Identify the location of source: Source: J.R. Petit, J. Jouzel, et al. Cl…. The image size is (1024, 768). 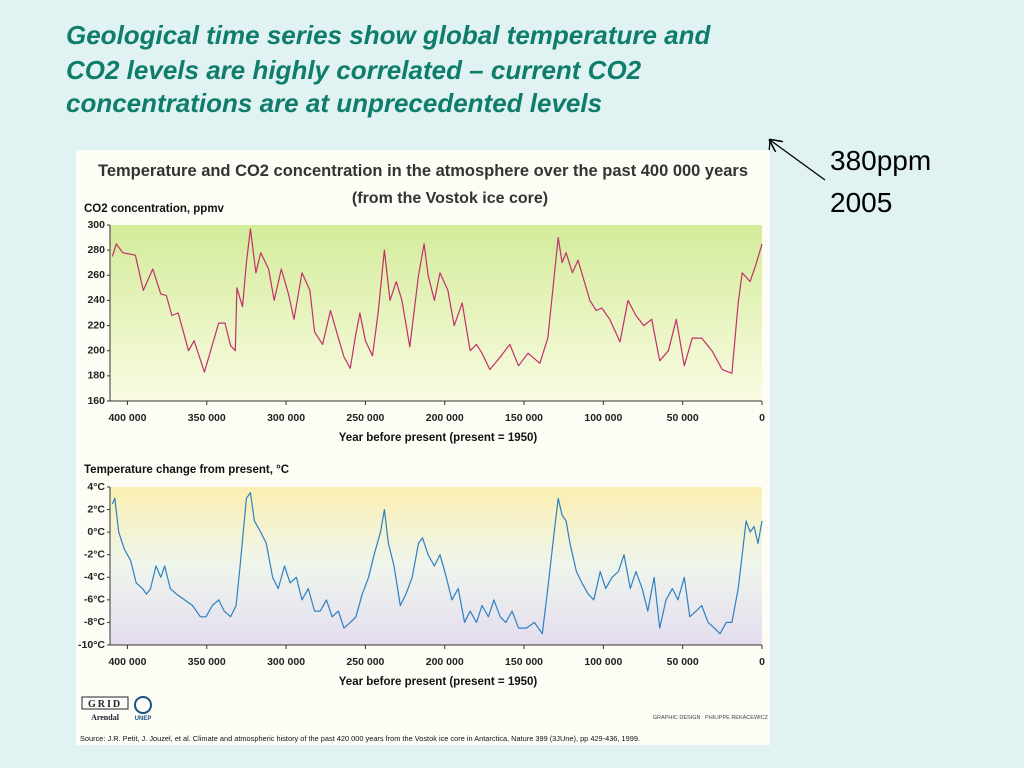
(360, 738).